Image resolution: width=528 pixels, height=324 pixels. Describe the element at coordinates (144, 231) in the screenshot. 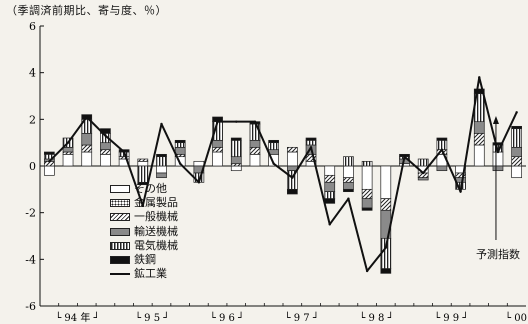

I see `legend: その他 金属製品 一般機械 輸送機械 電気機械 鉄鋼 鉱工業` at that location.